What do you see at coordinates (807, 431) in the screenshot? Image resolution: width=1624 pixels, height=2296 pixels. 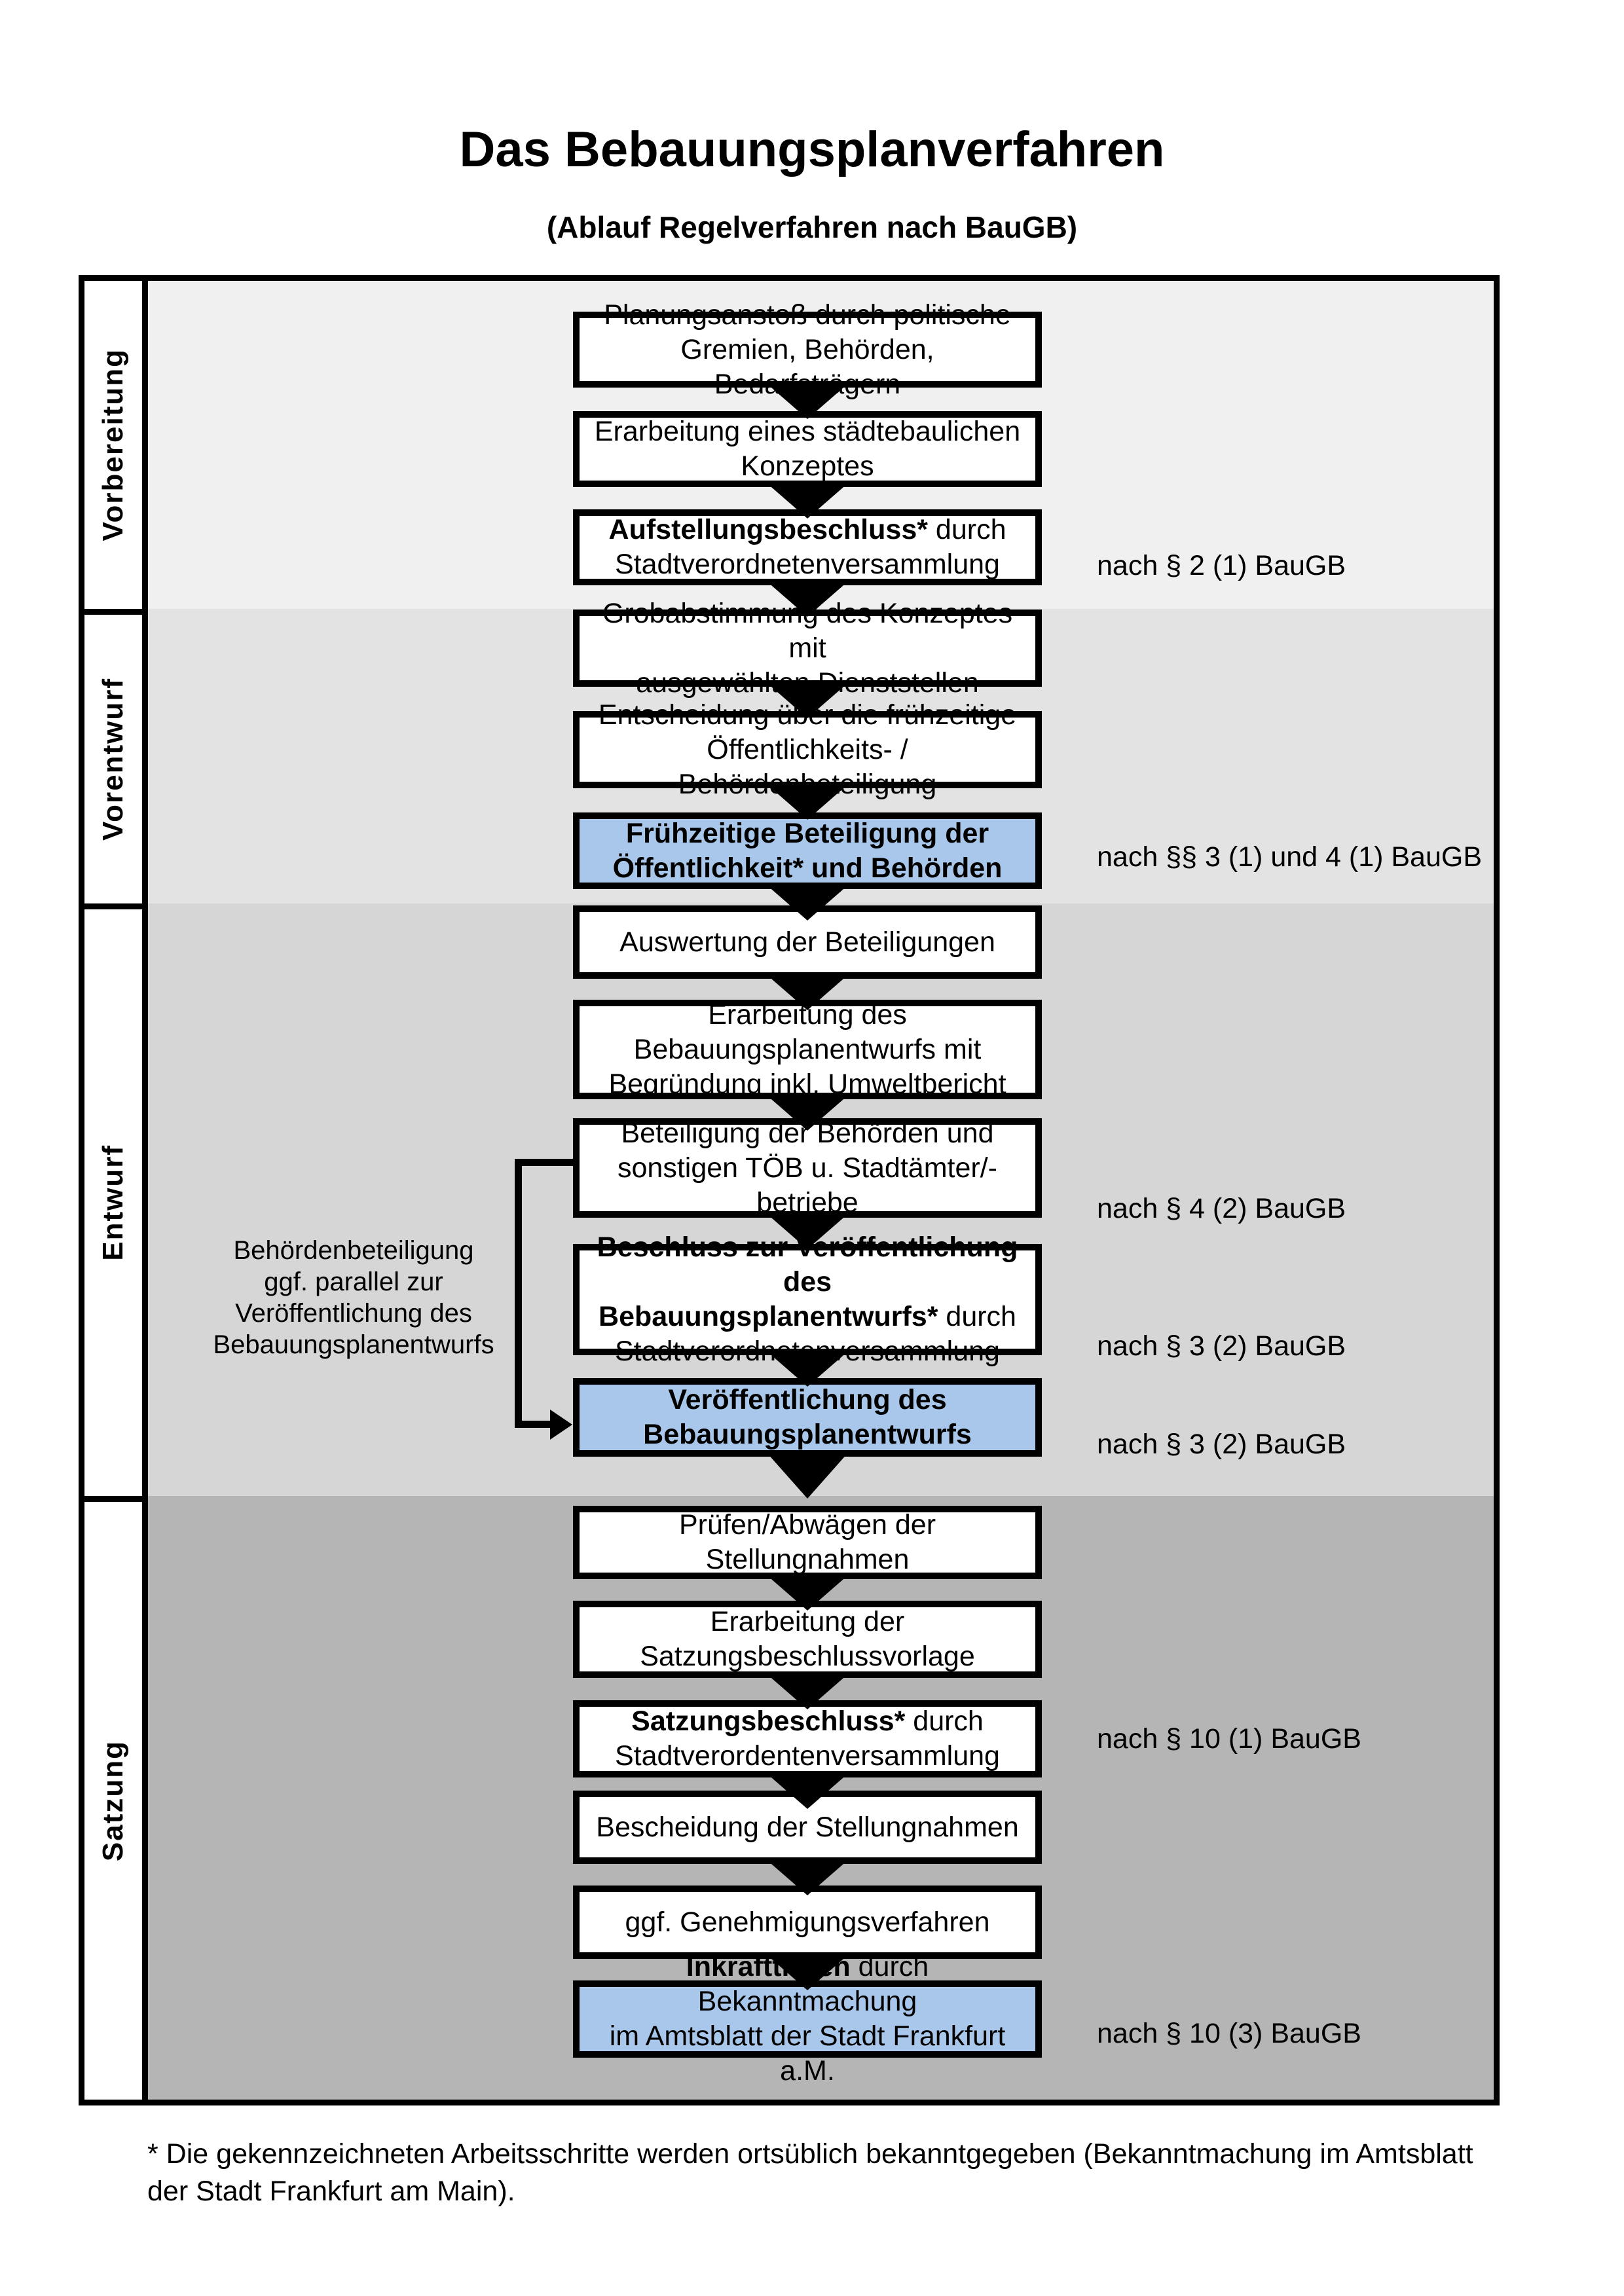 I see `step-text: Erarbeitung eines städtebaulichen` at bounding box center [807, 431].